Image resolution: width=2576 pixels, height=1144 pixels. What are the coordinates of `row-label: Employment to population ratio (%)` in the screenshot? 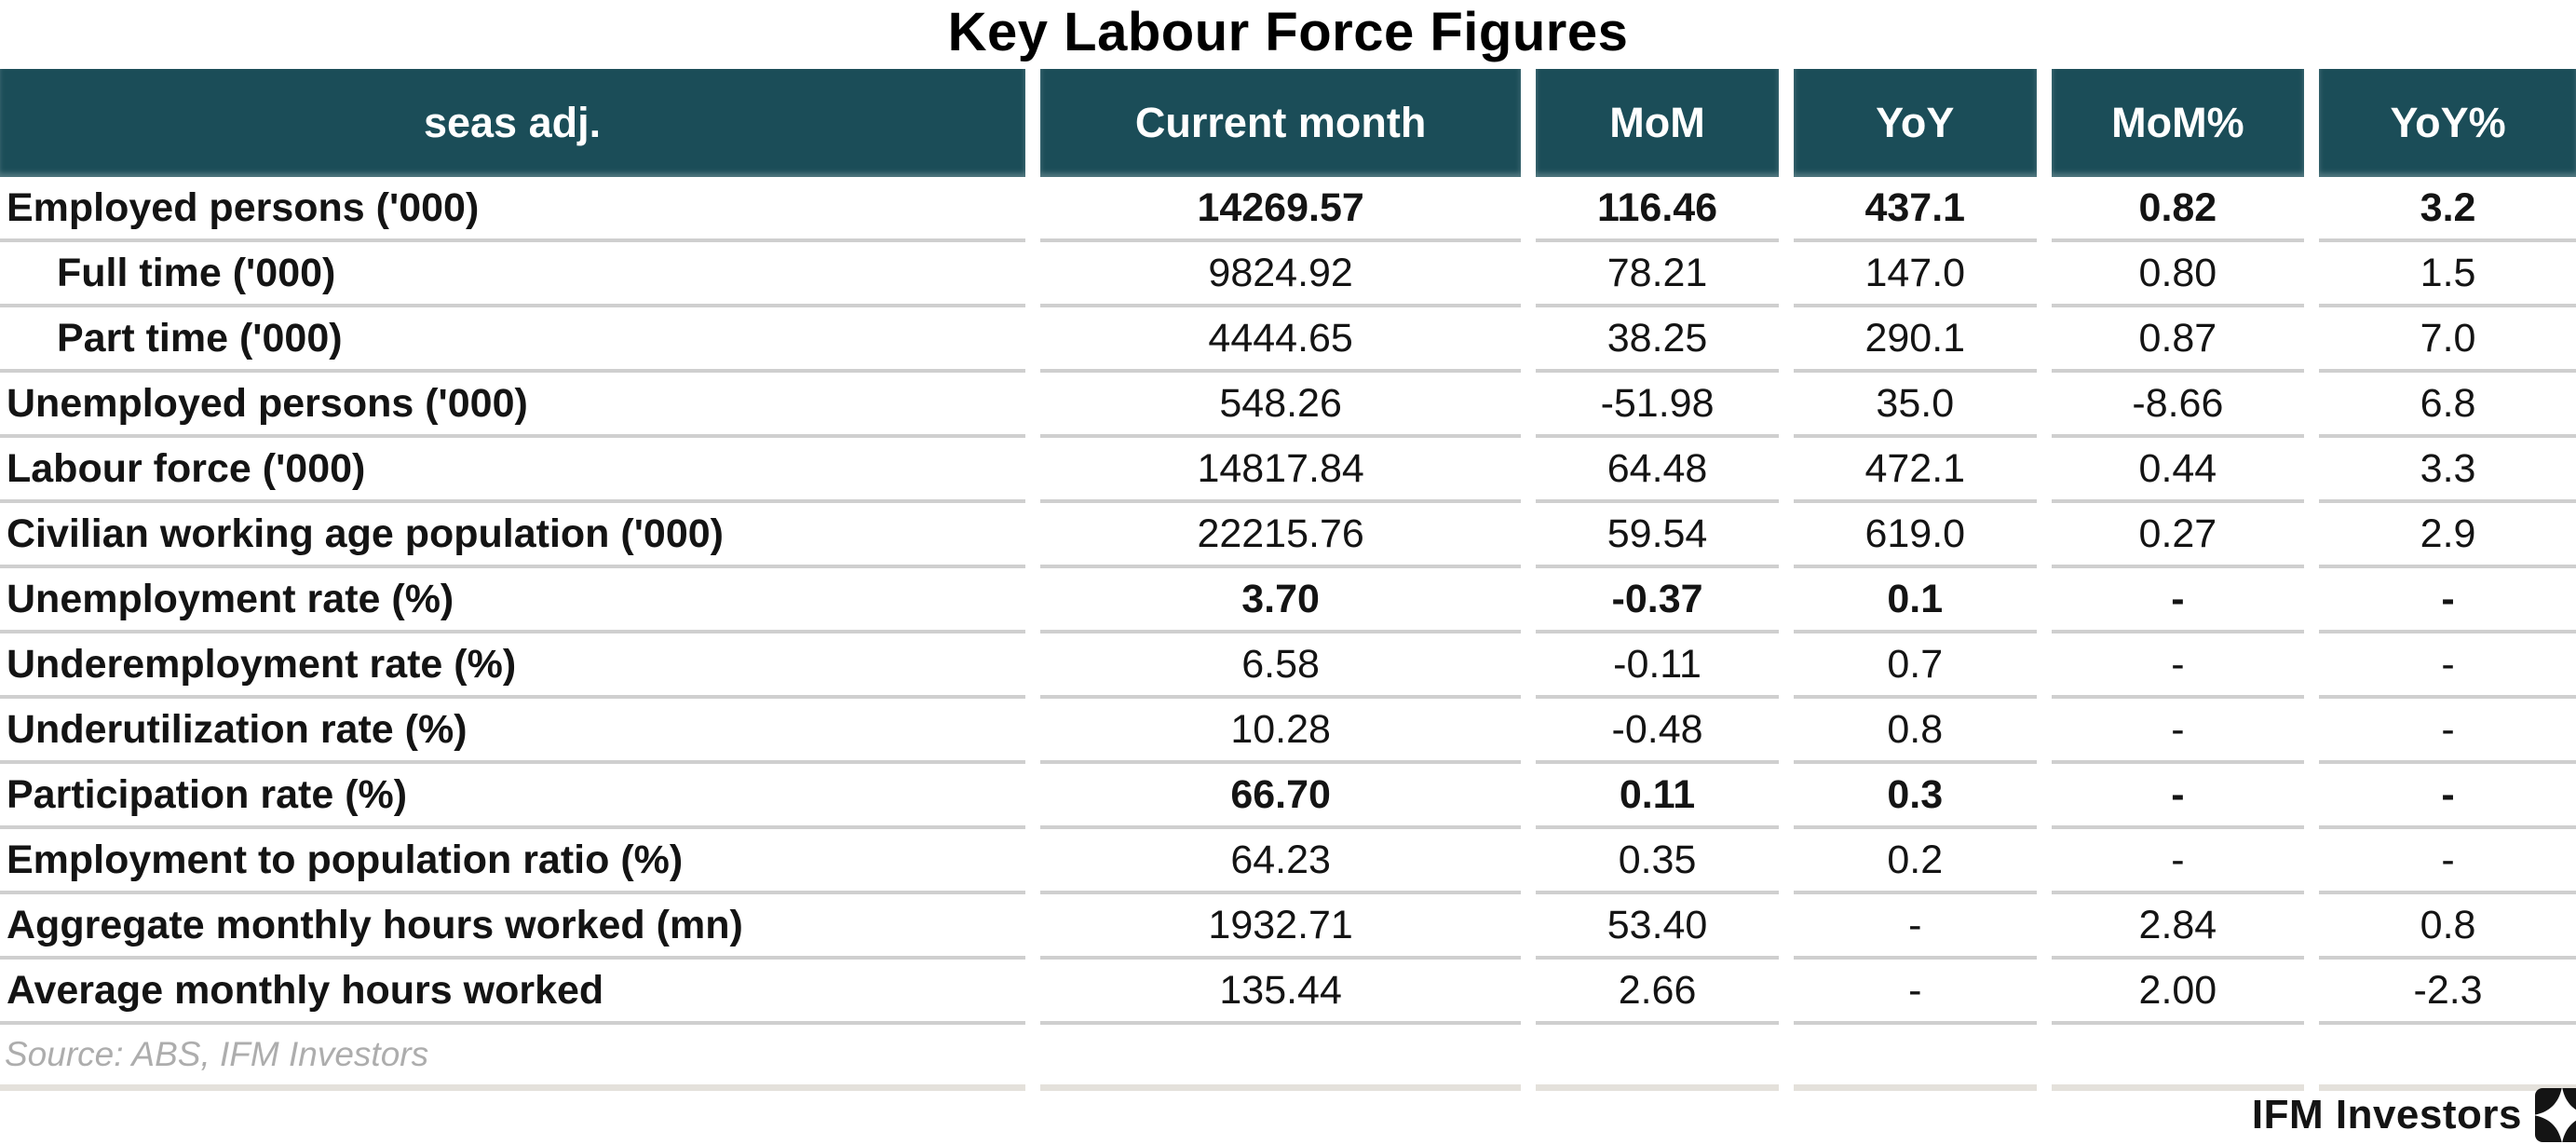 It's located at (513, 861).